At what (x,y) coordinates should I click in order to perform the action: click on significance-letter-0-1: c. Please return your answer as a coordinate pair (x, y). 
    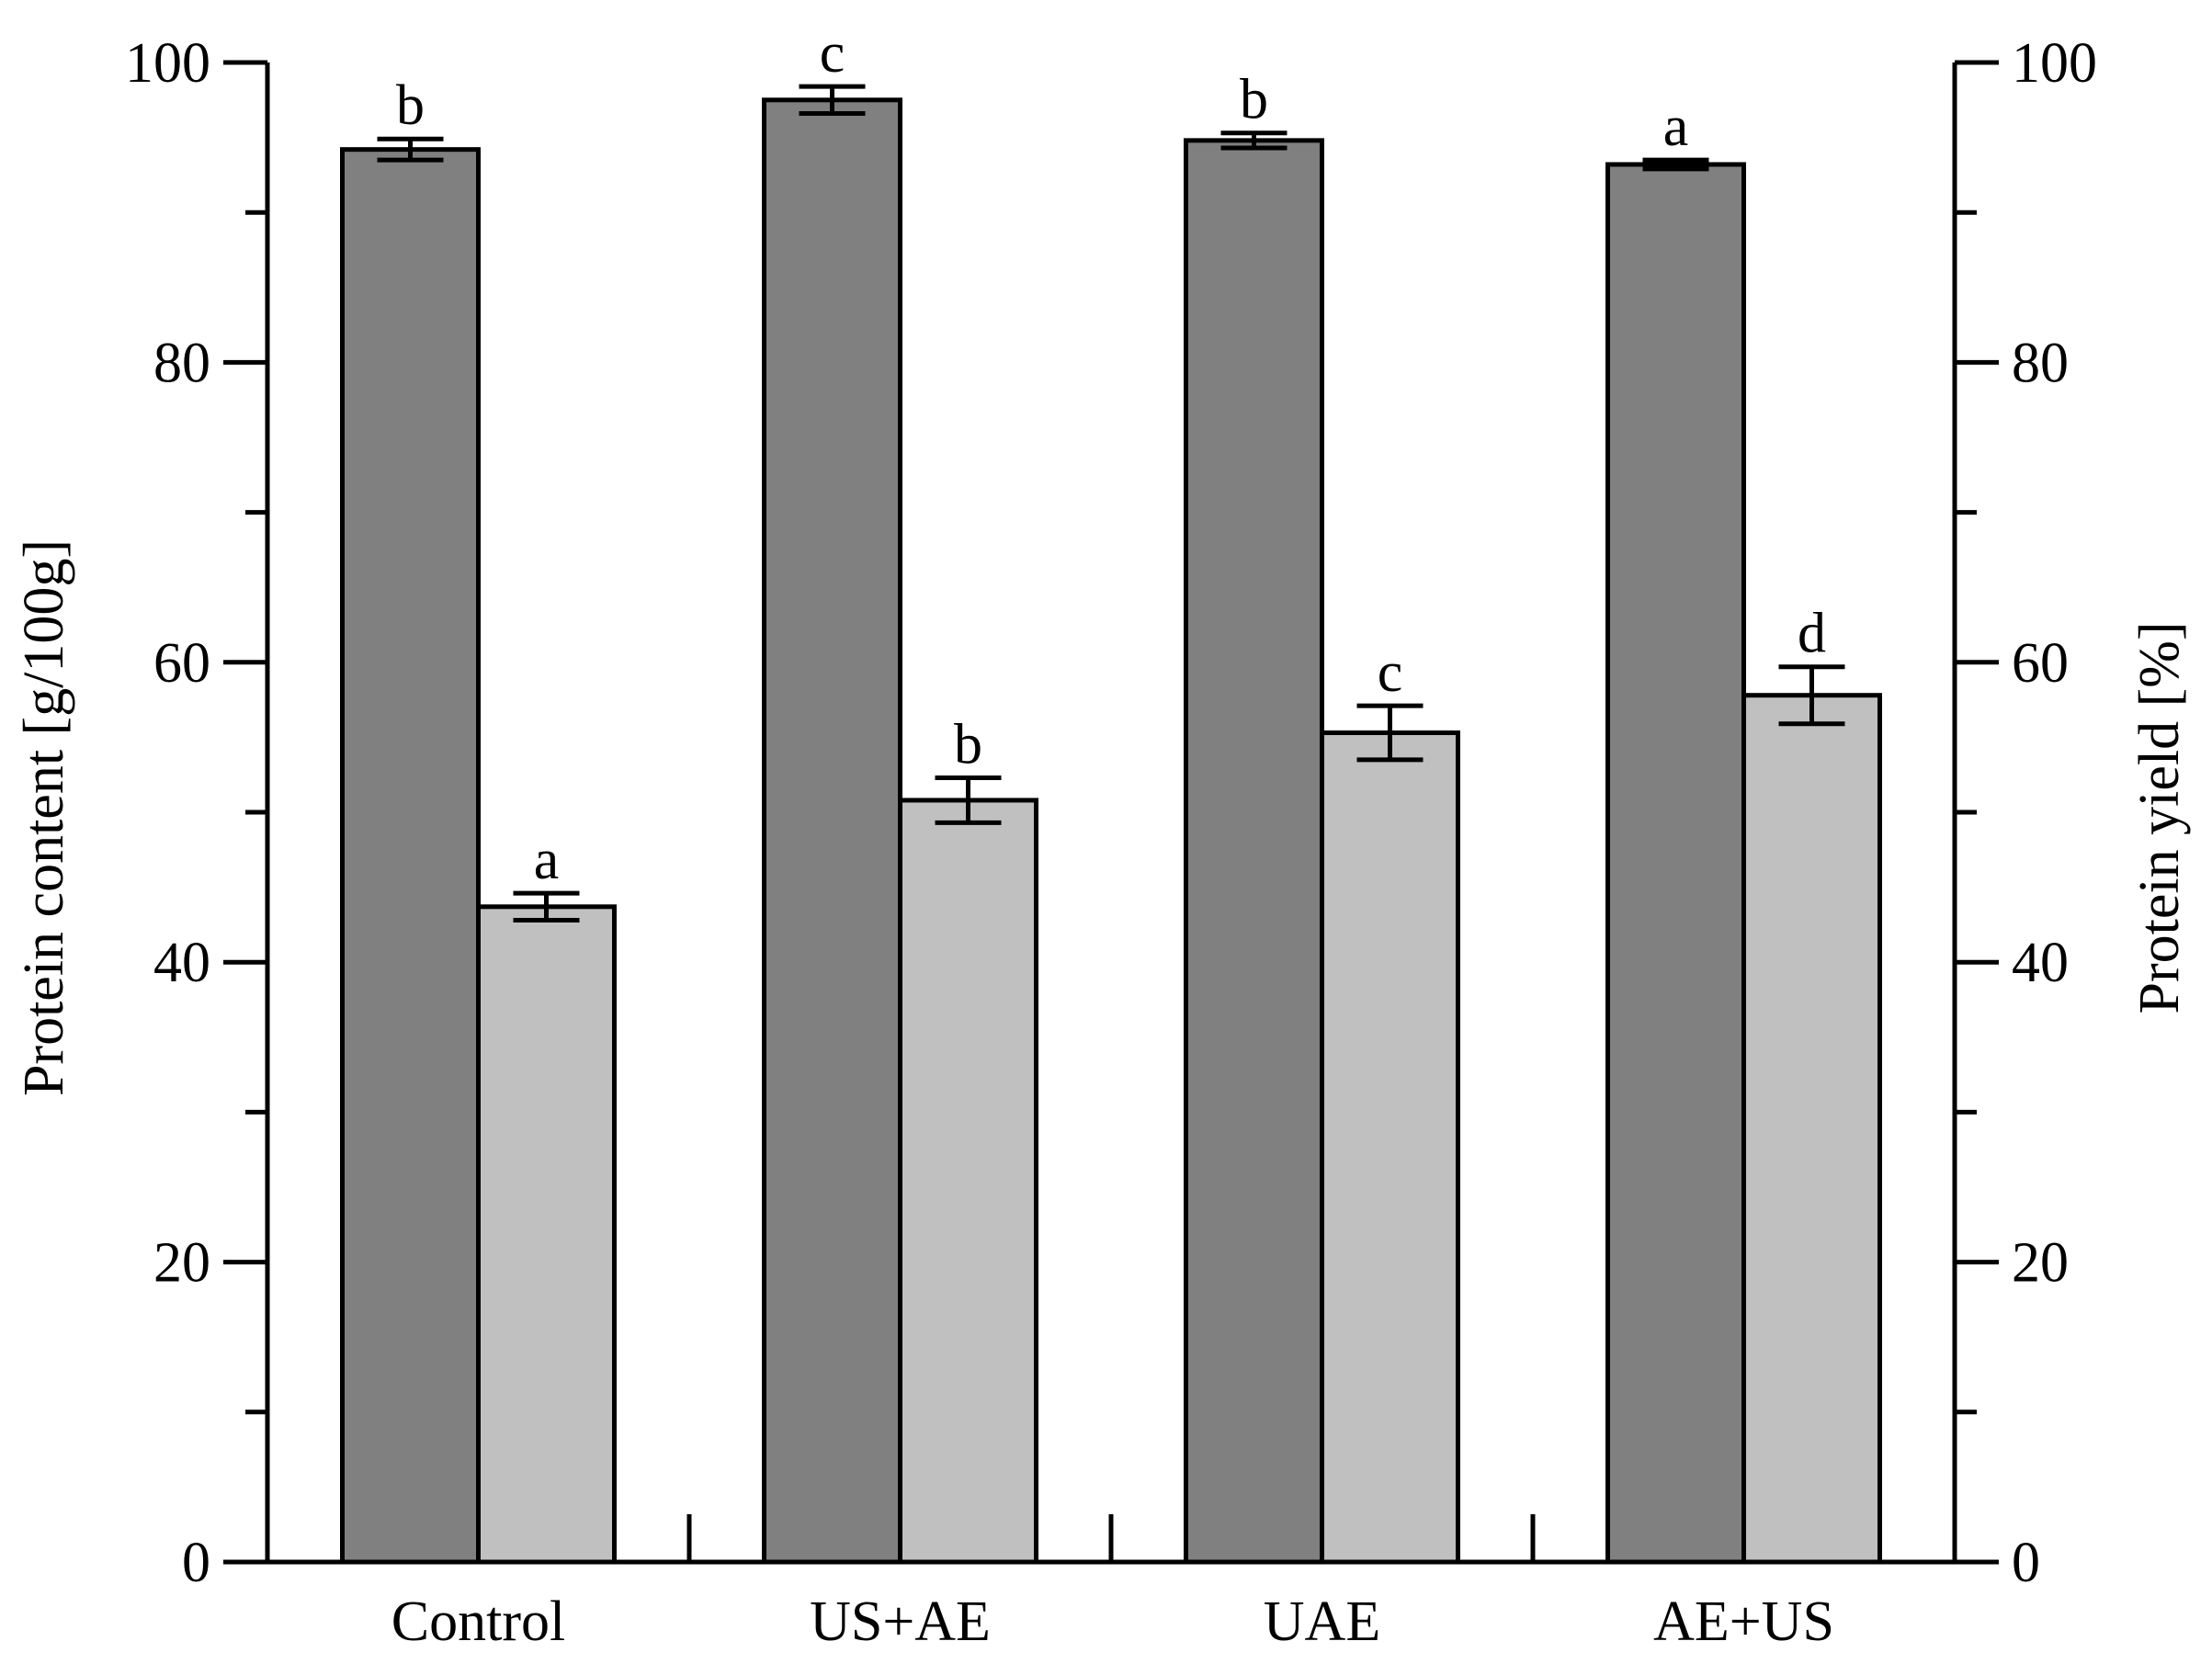
    Looking at the image, I should click on (832, 53).